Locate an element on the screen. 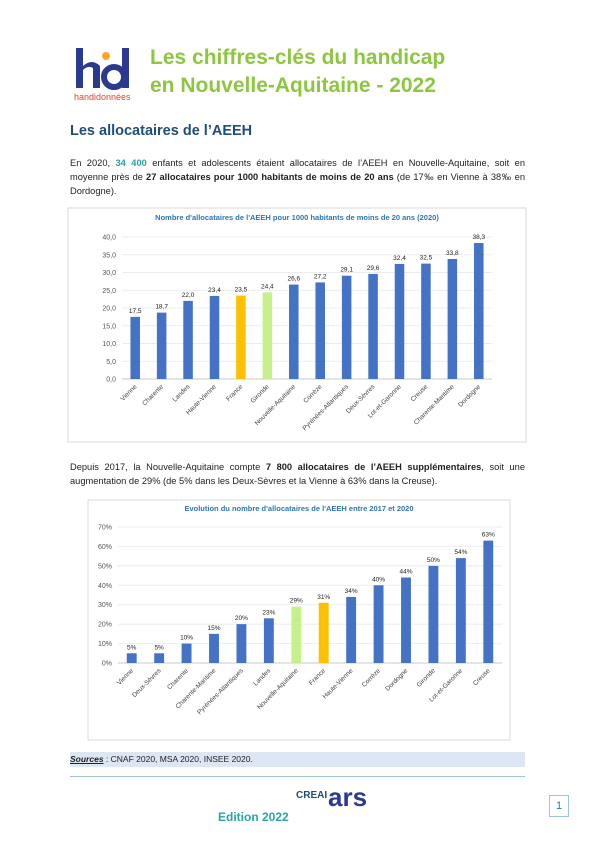  data-label: 32,4 is located at coordinates (399, 258).